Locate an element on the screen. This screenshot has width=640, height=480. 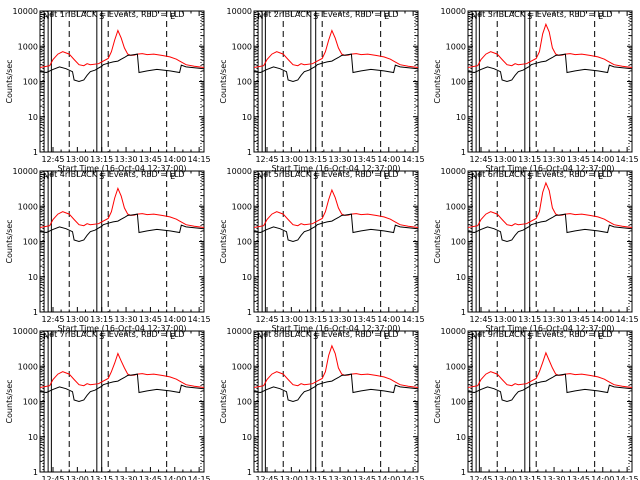
panel-title: Det 4r BLACK = Events, RED = LLD is located at coordinates (114, 174).